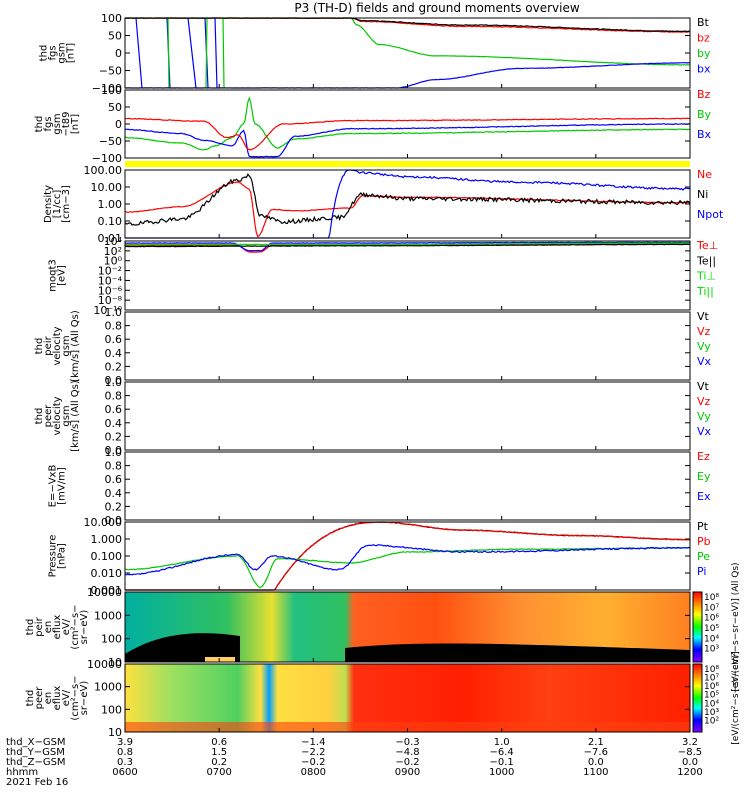 The image size is (750, 804). I want to click on flag-bar, so click(407, 164).